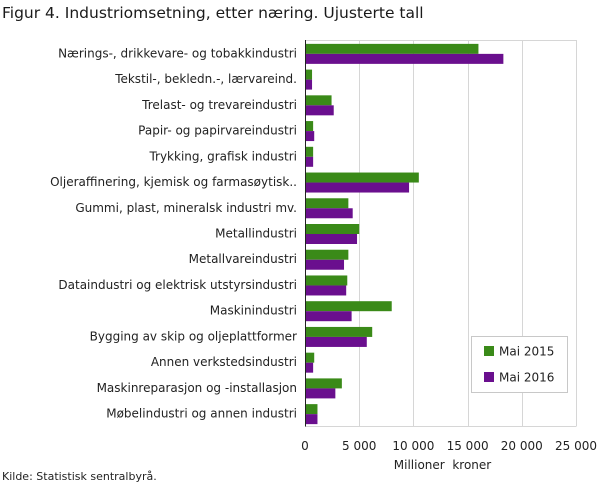  Describe the element at coordinates (177, 53) in the screenshot. I see `category-label: Nærings-, drikkevare- og tobakkindustri` at that location.